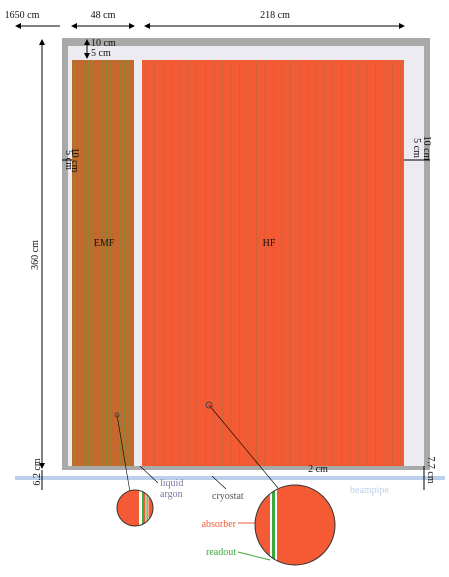 This screenshot has height=577, width=449. I want to click on label: beampipe, so click(369, 490).